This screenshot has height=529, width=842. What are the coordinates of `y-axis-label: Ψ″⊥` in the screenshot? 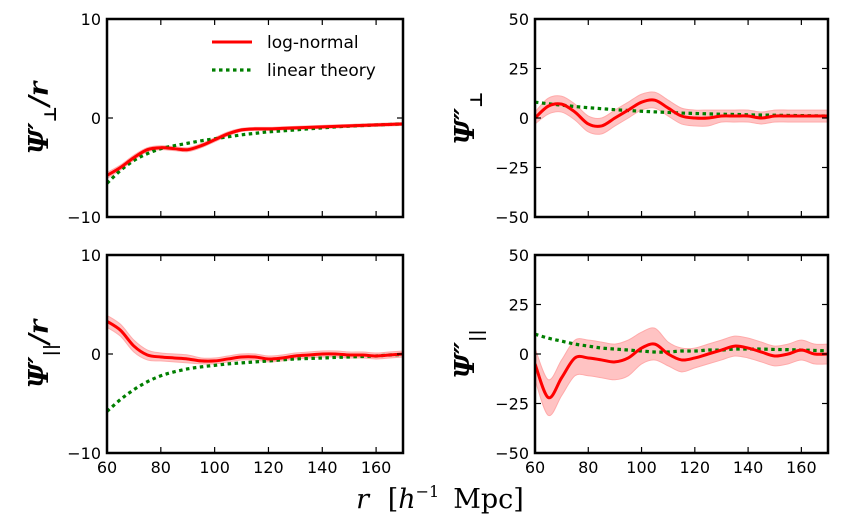 It's located at (468, 117).